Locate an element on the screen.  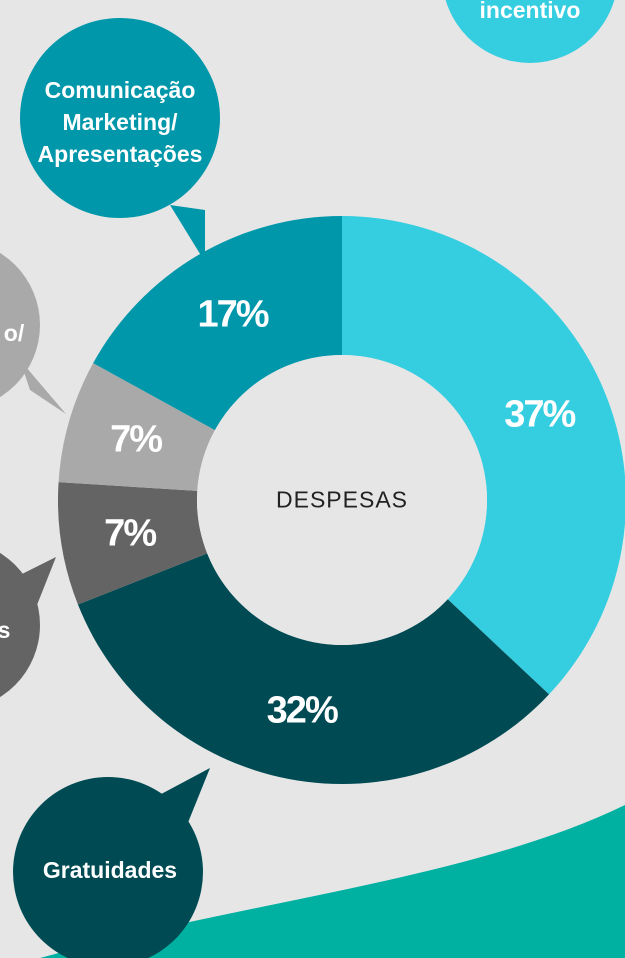
value-label: 17% is located at coordinates (233, 314).